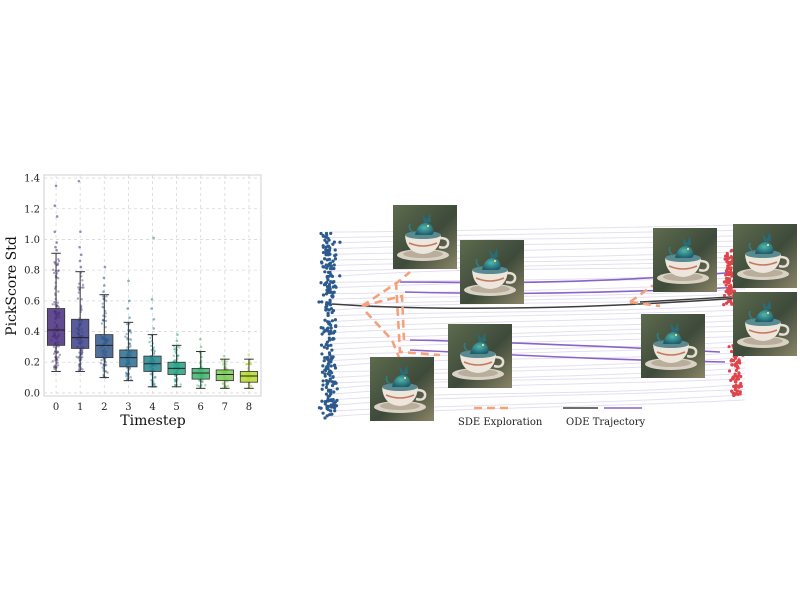 This screenshot has height=600, width=800. Describe the element at coordinates (32, 271) in the screenshot. I see `y-tick-label: 0.8` at that location.